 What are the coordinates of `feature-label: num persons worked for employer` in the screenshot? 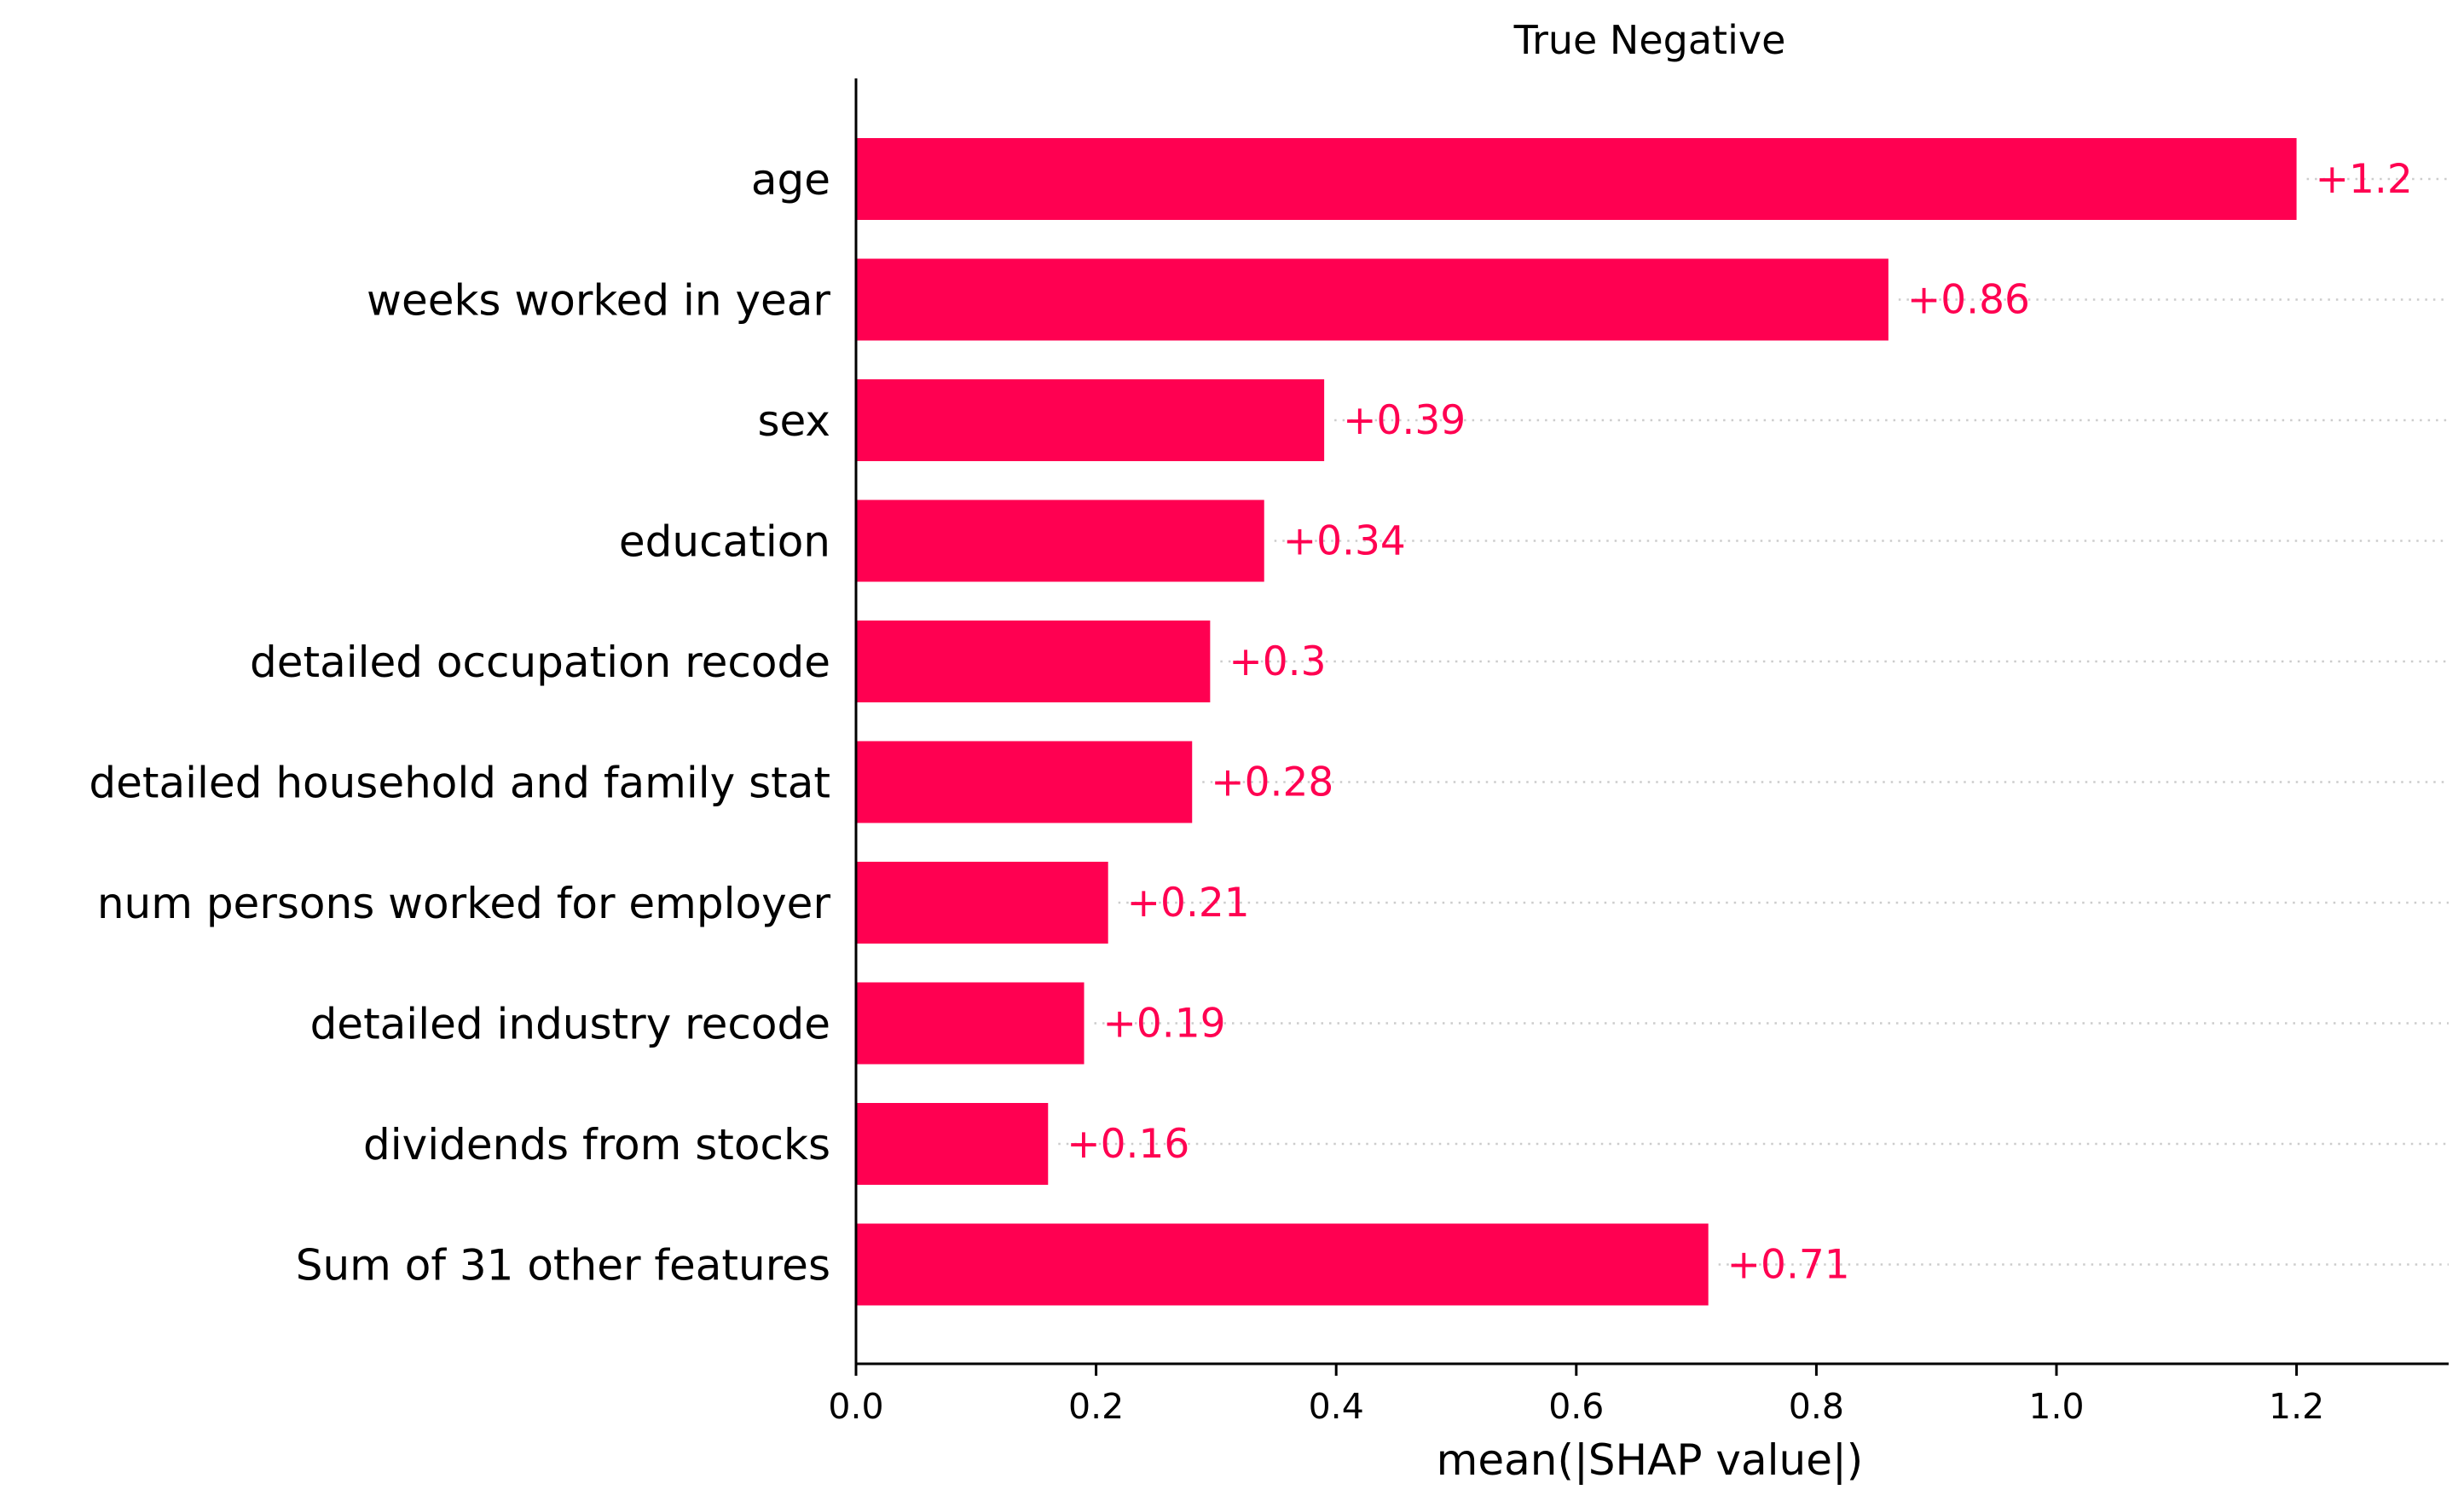 It's located at (464, 903).